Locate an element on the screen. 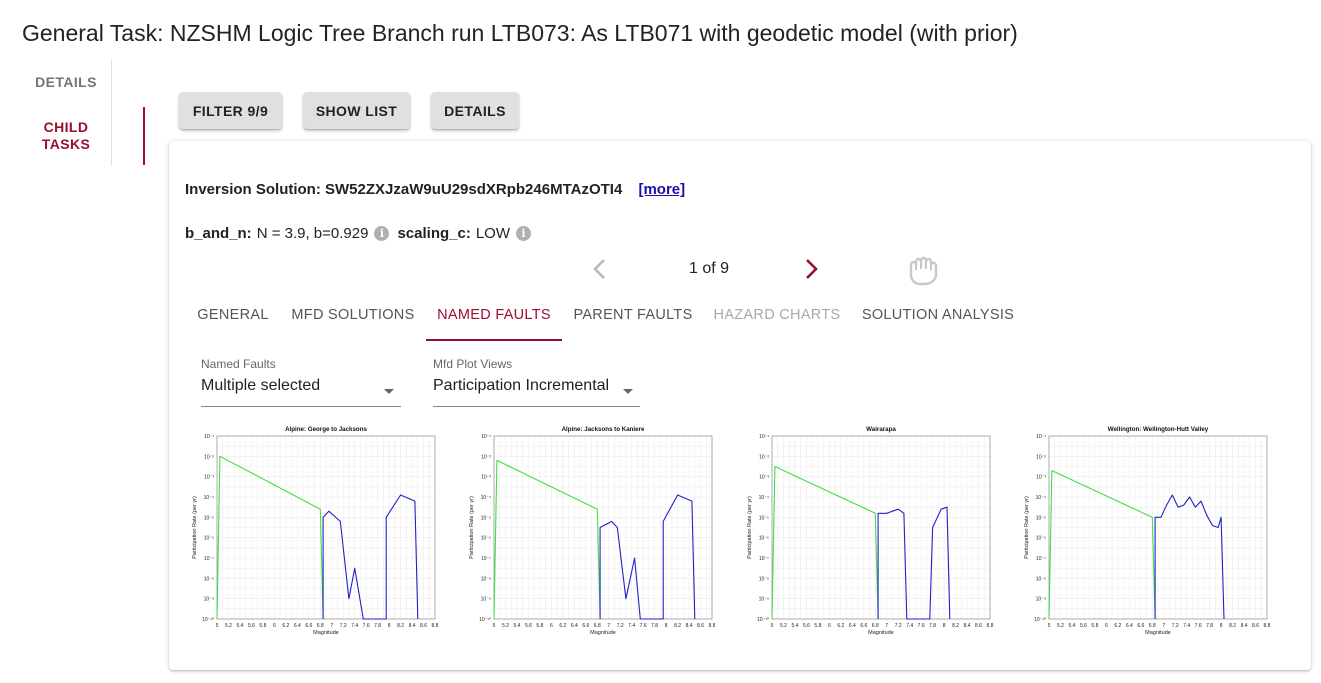 This screenshot has height=683, width=1321. y-tick-label: 10⁻¹⁰ is located at coordinates (485, 620).